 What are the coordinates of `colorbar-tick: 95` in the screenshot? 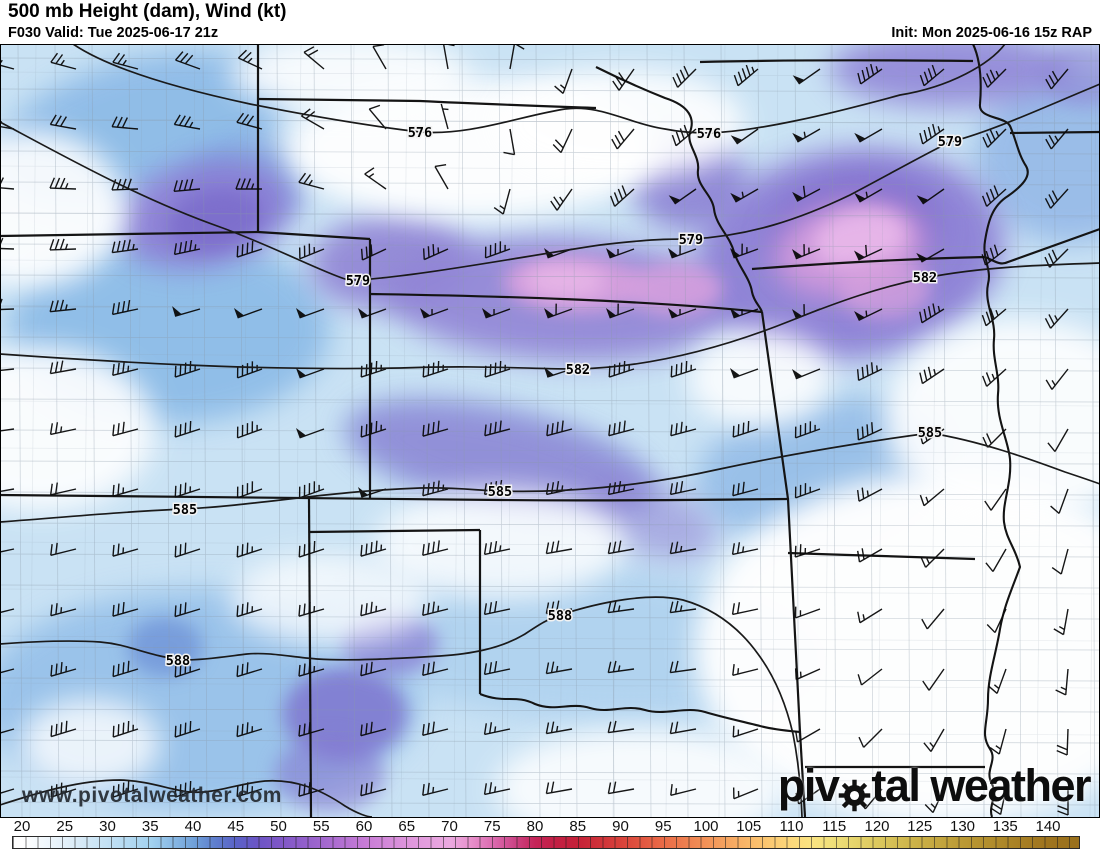 It's located at (663, 826).